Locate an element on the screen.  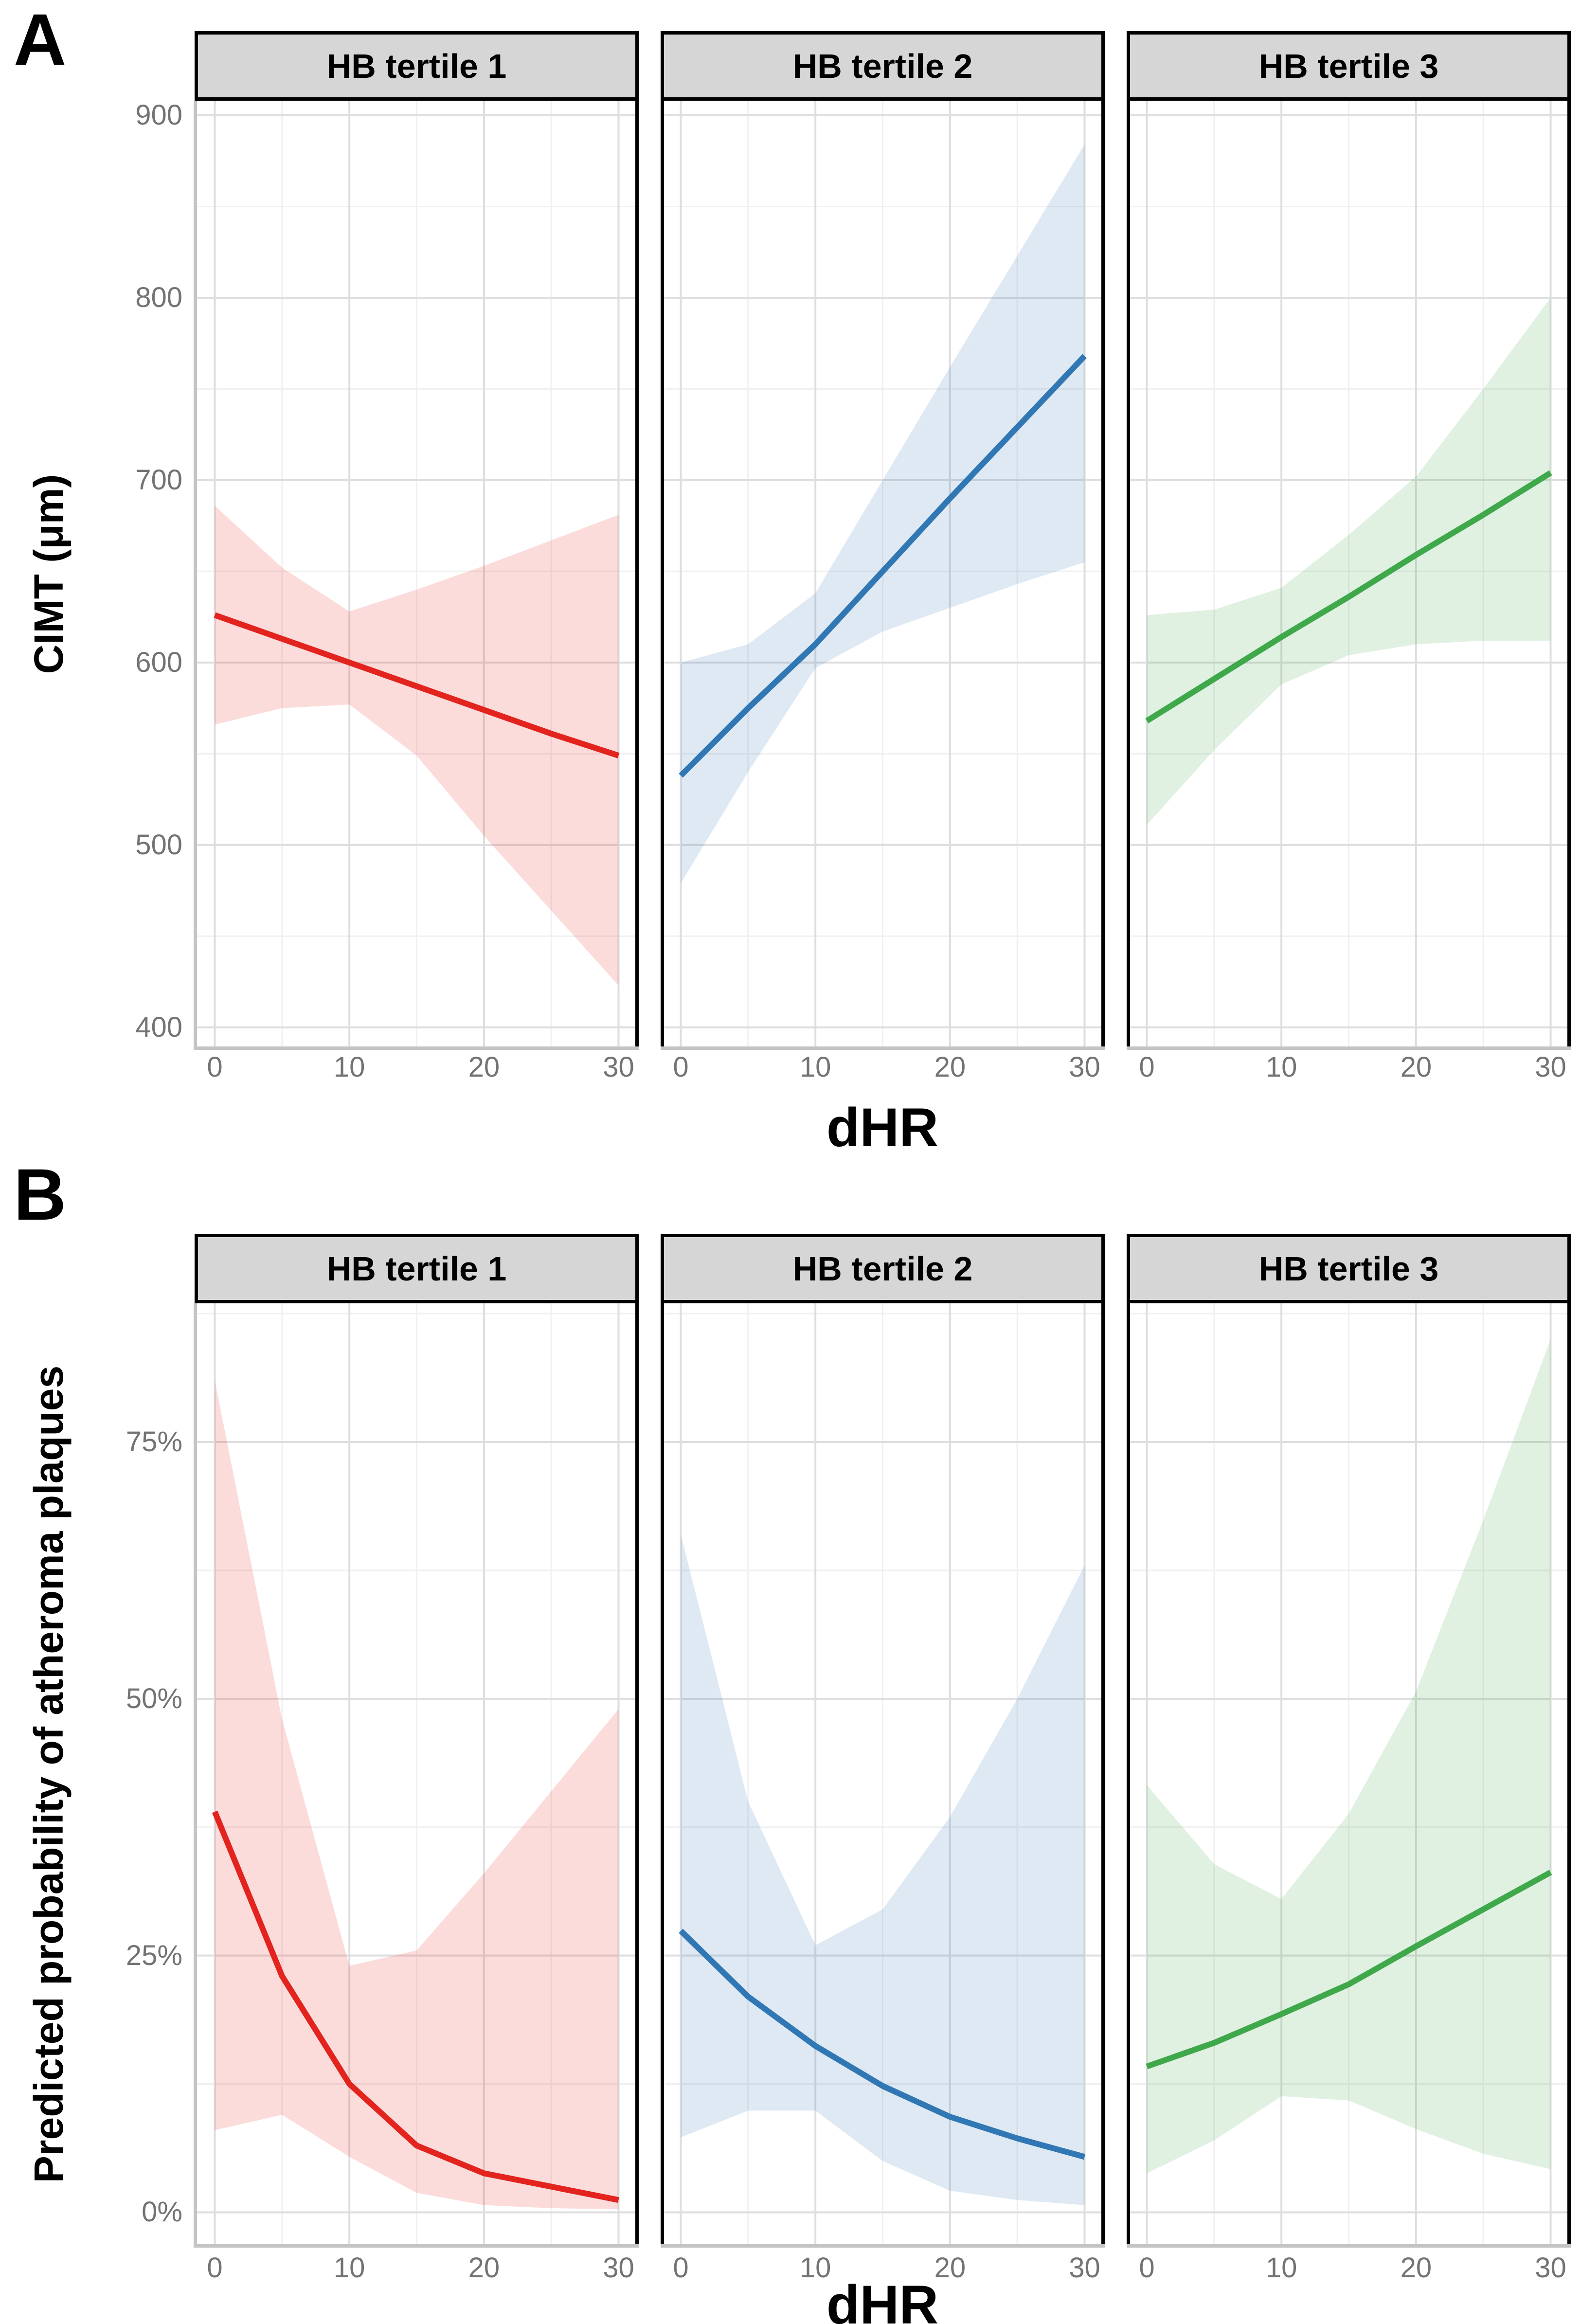
facet-strip-b-tertile3: HB tertile 3 is located at coordinates (1349, 1268).